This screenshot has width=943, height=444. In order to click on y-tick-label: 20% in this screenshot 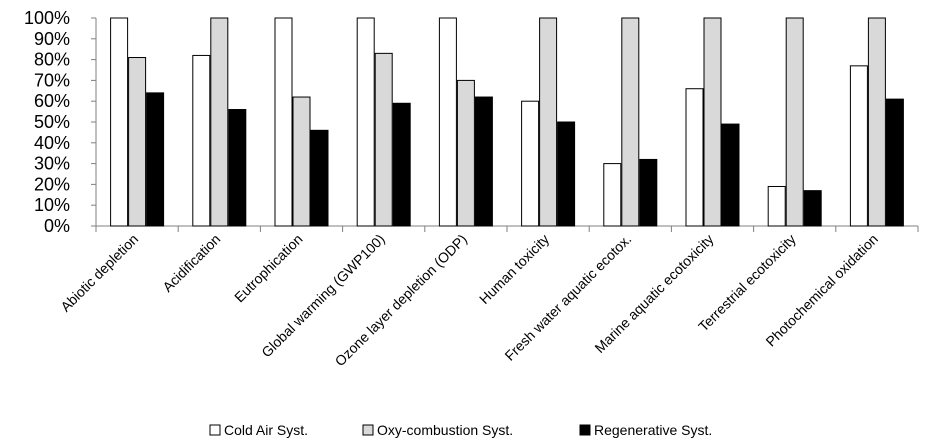, I will do `click(52, 184)`.